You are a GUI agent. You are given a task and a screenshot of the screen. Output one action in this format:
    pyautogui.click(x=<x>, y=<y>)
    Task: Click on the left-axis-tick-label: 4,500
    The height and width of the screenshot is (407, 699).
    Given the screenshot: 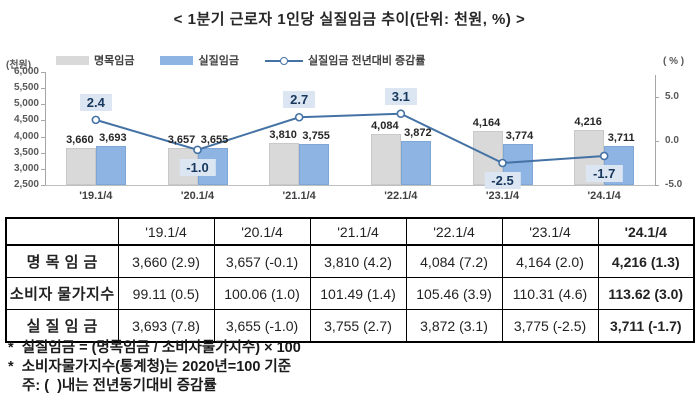 What is the action you would take?
    pyautogui.click(x=26, y=120)
    